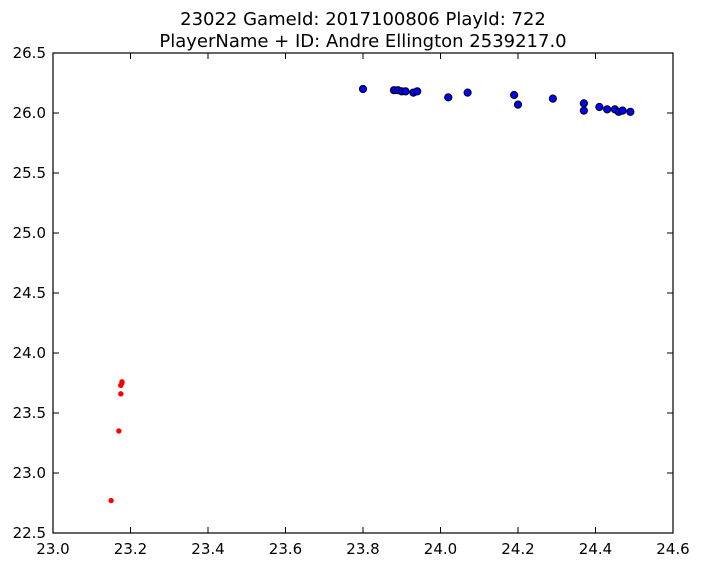 This screenshot has height=567, width=701. Describe the element at coordinates (130, 549) in the screenshot. I see `x-tick-label: 23.2` at that location.